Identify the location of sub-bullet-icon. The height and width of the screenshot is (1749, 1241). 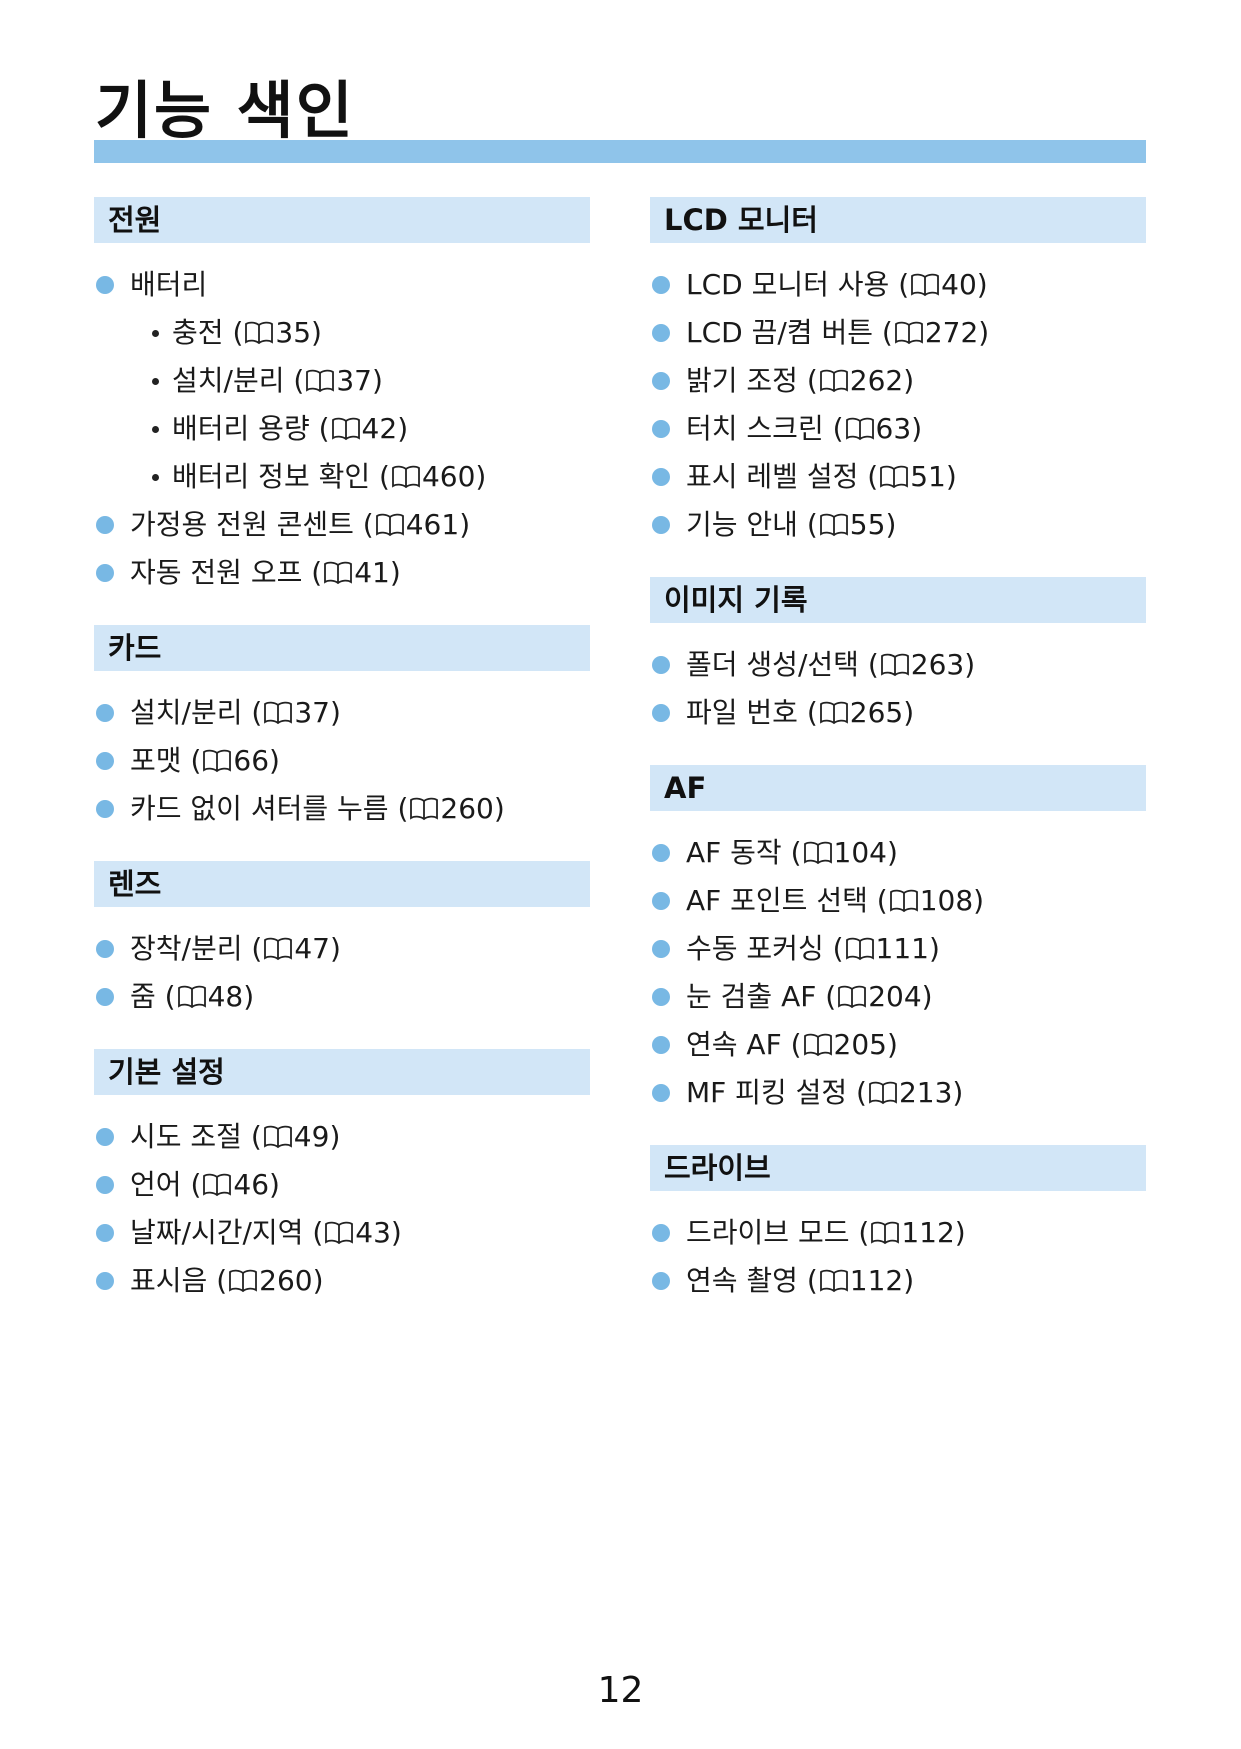
(155, 381).